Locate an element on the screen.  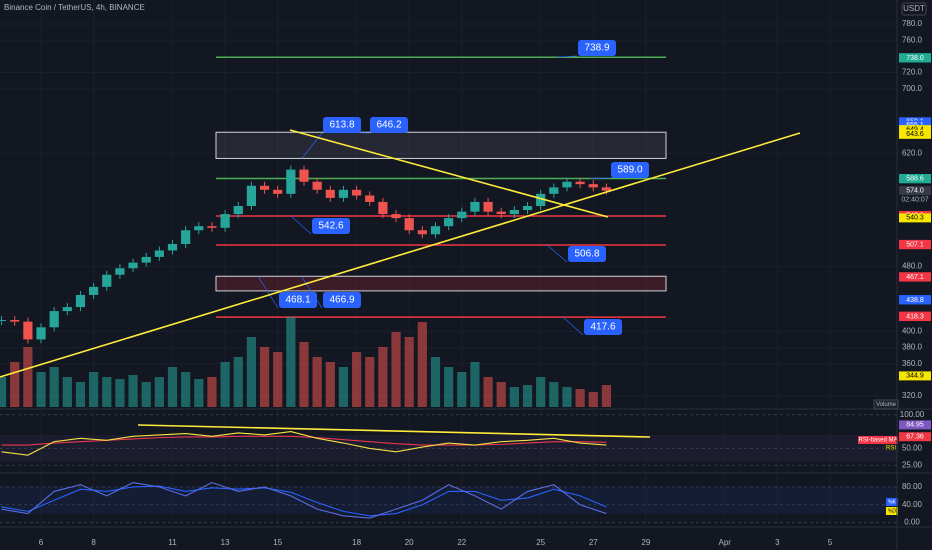
rsi-ma-name: RSI-based MA is located at coordinates (877, 441).